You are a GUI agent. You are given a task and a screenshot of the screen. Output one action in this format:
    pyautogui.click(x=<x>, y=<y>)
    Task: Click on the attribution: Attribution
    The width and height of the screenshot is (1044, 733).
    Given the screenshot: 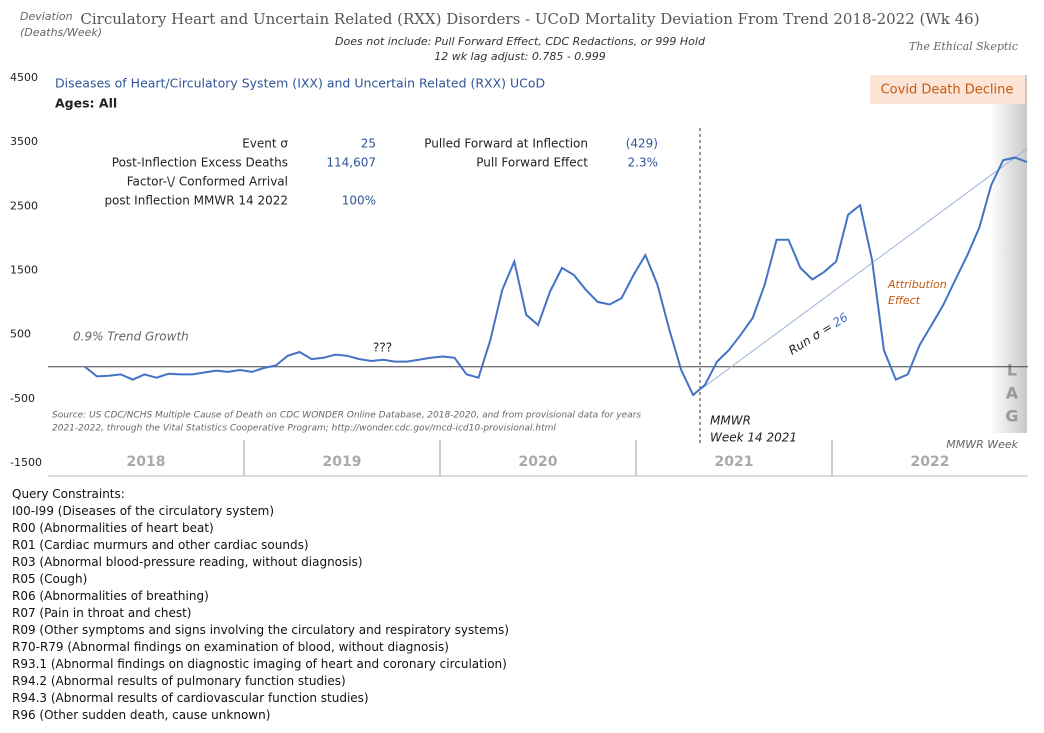 What is the action you would take?
    pyautogui.click(x=917, y=284)
    